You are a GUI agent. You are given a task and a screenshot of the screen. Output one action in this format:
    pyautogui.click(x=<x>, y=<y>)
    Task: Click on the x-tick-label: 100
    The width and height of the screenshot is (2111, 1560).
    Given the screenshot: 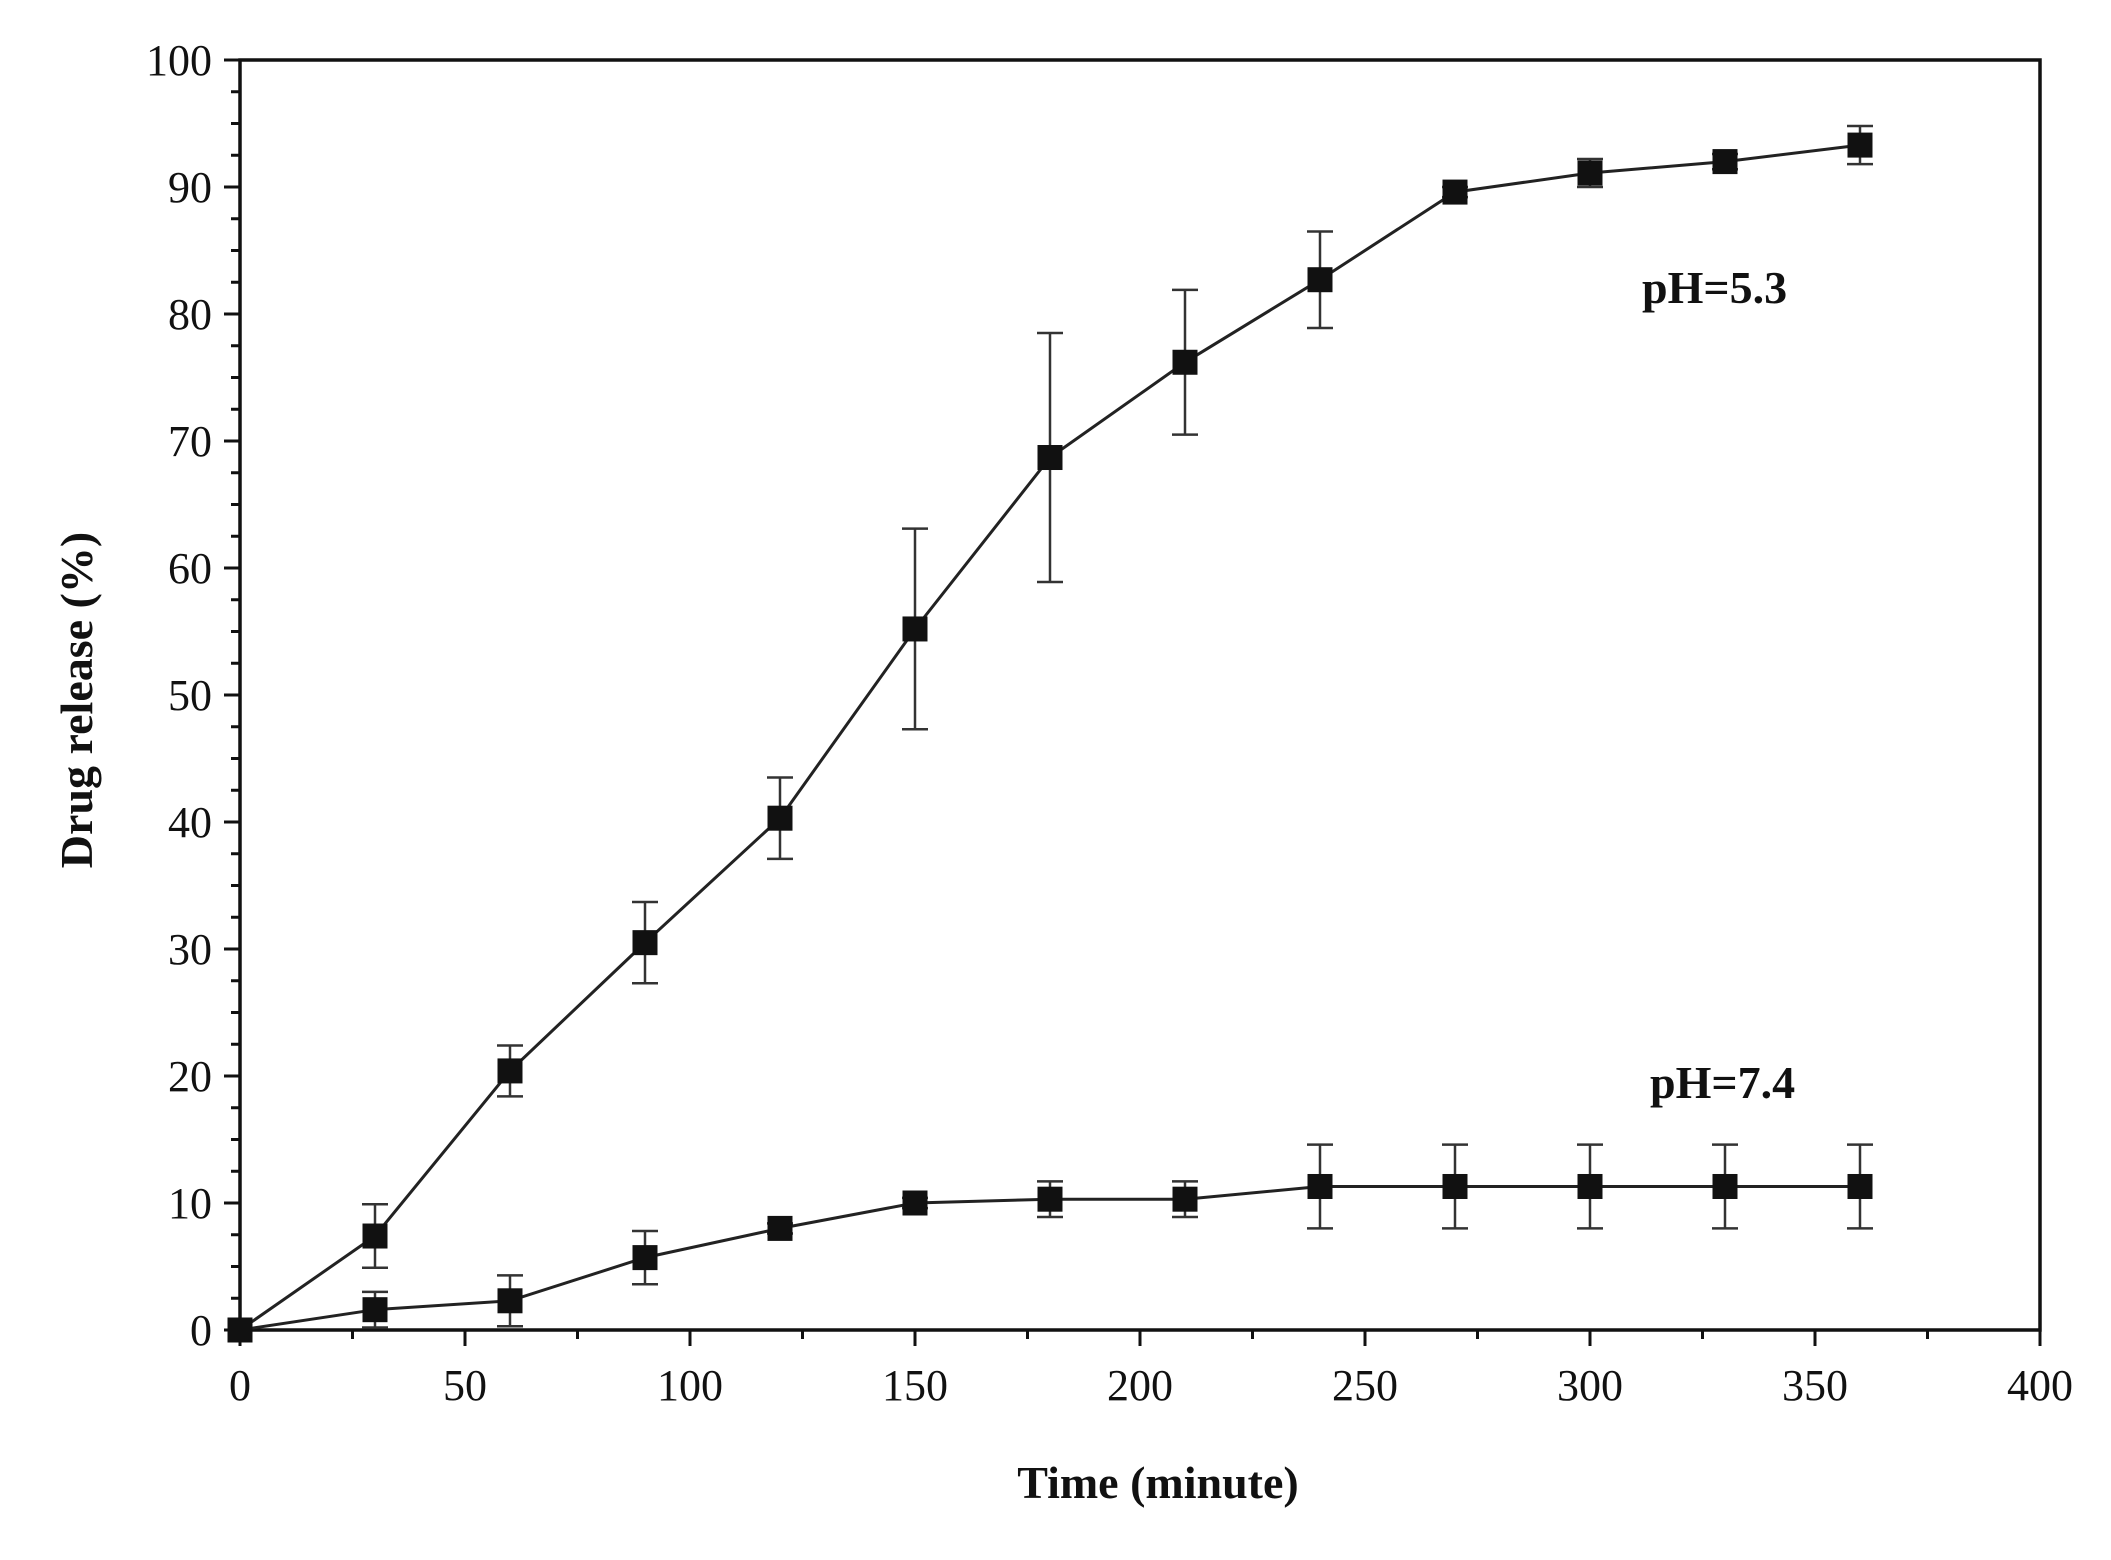 What is the action you would take?
    pyautogui.click(x=690, y=1385)
    